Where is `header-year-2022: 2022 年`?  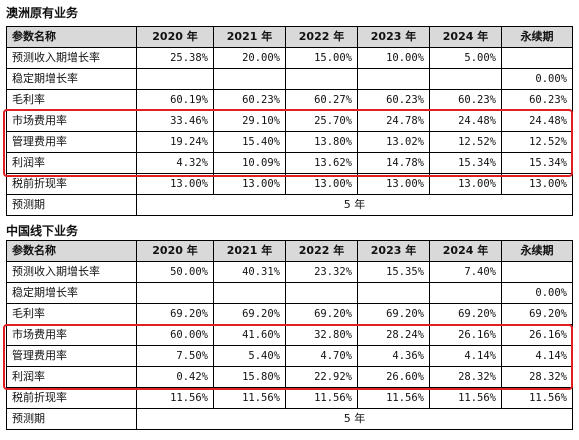 header-year-2022: 2022 年 is located at coordinates (321, 251).